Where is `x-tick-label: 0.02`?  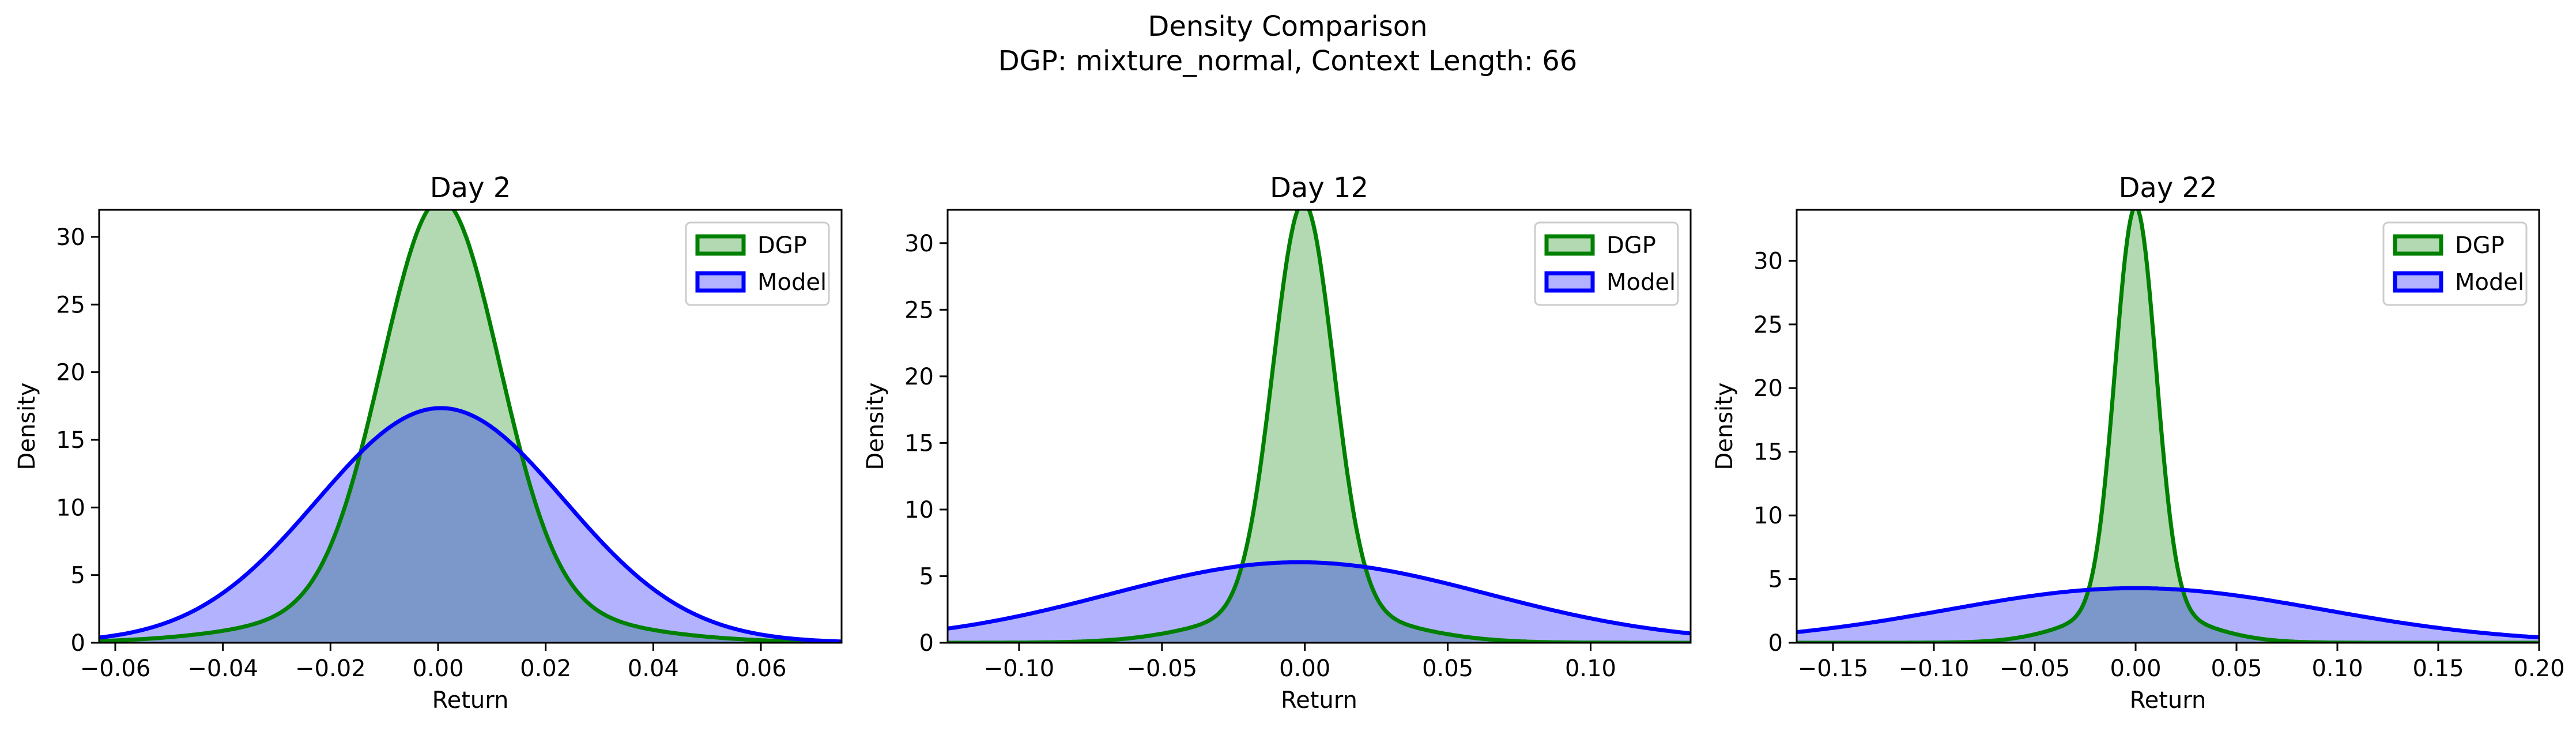
x-tick-label: 0.02 is located at coordinates (545, 668).